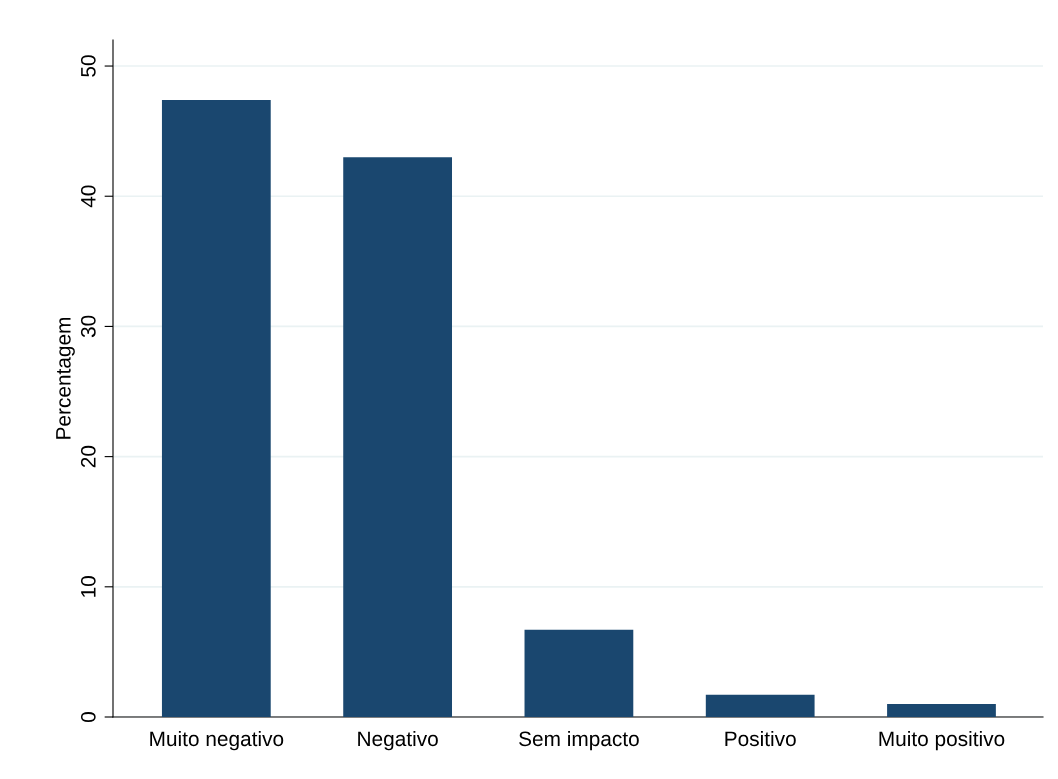 This screenshot has height=779, width=1058. Describe the element at coordinates (88, 196) in the screenshot. I see `y-tick-label: 40` at that location.